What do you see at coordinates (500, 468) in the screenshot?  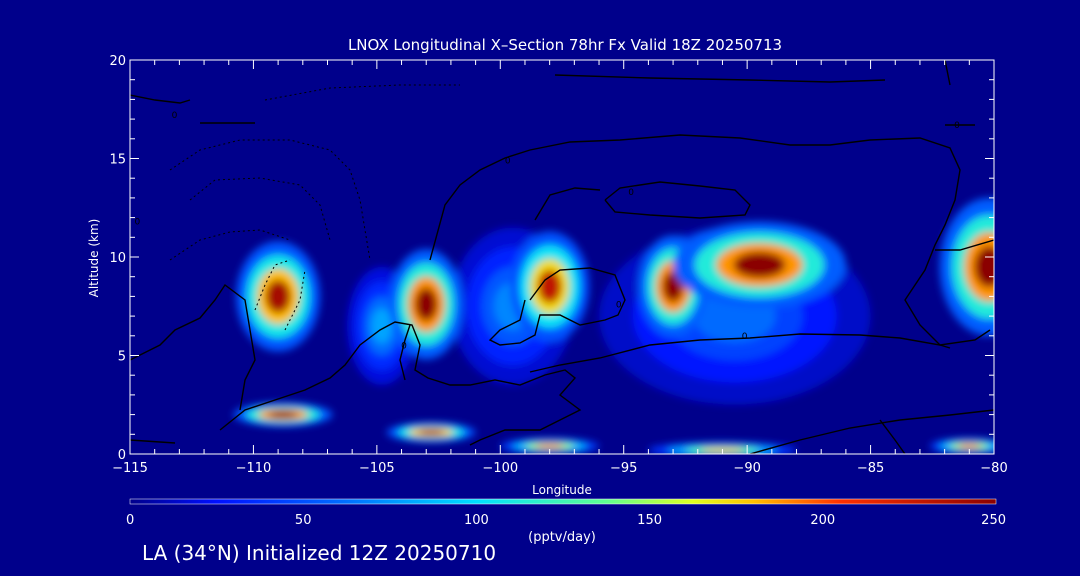 I see `x-tick-label: −100` at bounding box center [500, 468].